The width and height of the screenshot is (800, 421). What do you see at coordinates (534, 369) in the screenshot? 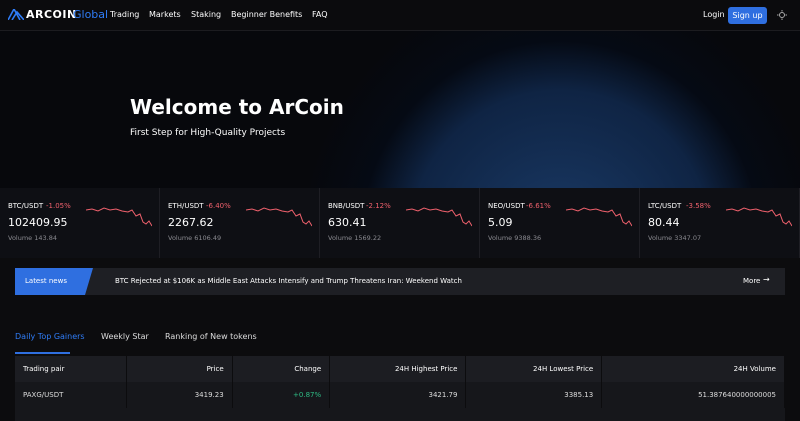
I see `column-header: 24H Lowest Price` at bounding box center [534, 369].